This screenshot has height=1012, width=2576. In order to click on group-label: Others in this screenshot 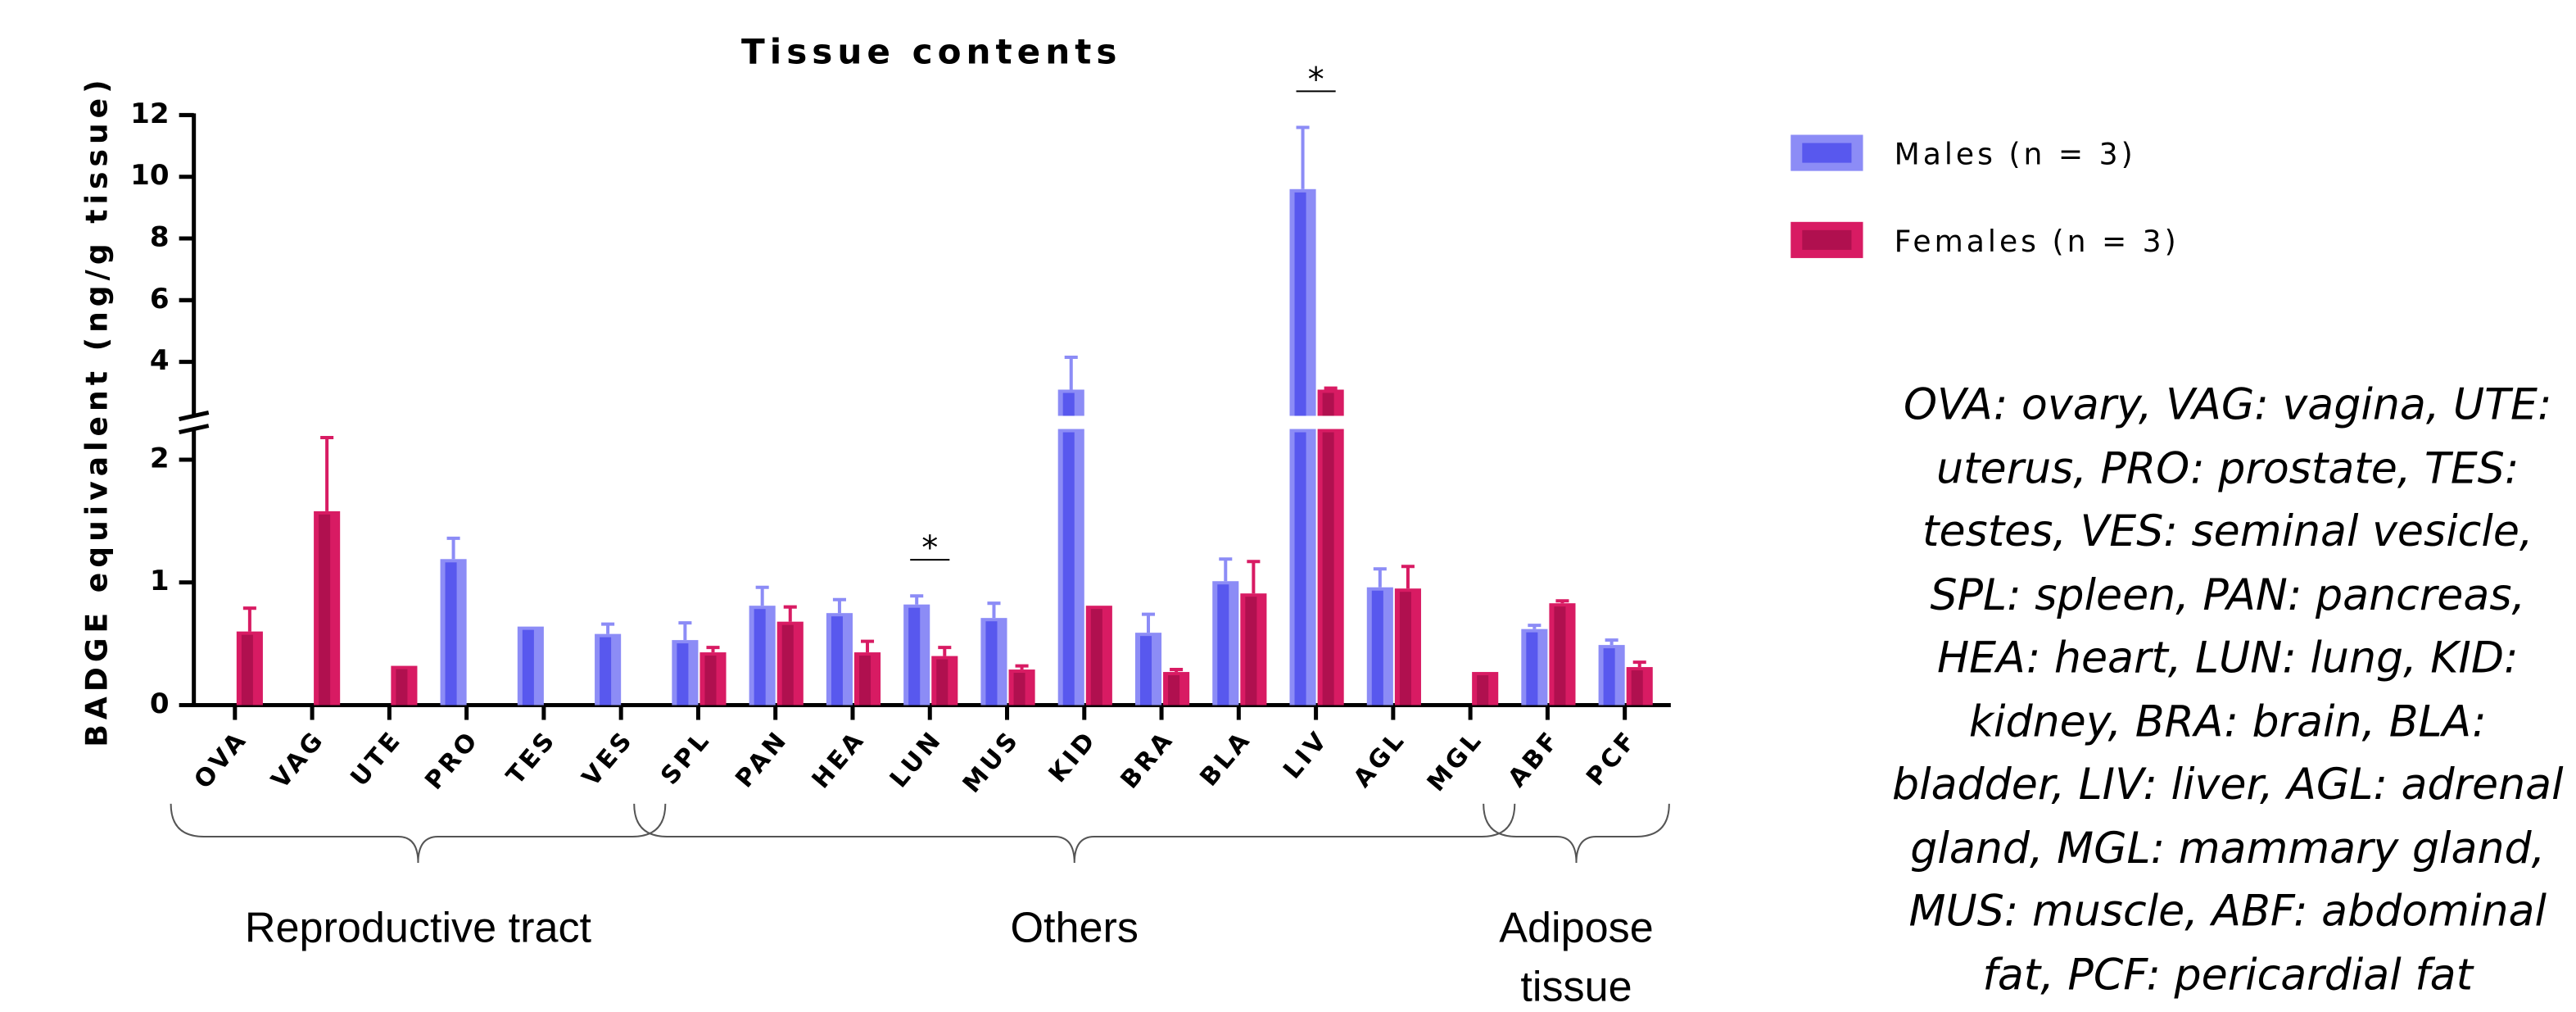, I will do `click(1074, 927)`.